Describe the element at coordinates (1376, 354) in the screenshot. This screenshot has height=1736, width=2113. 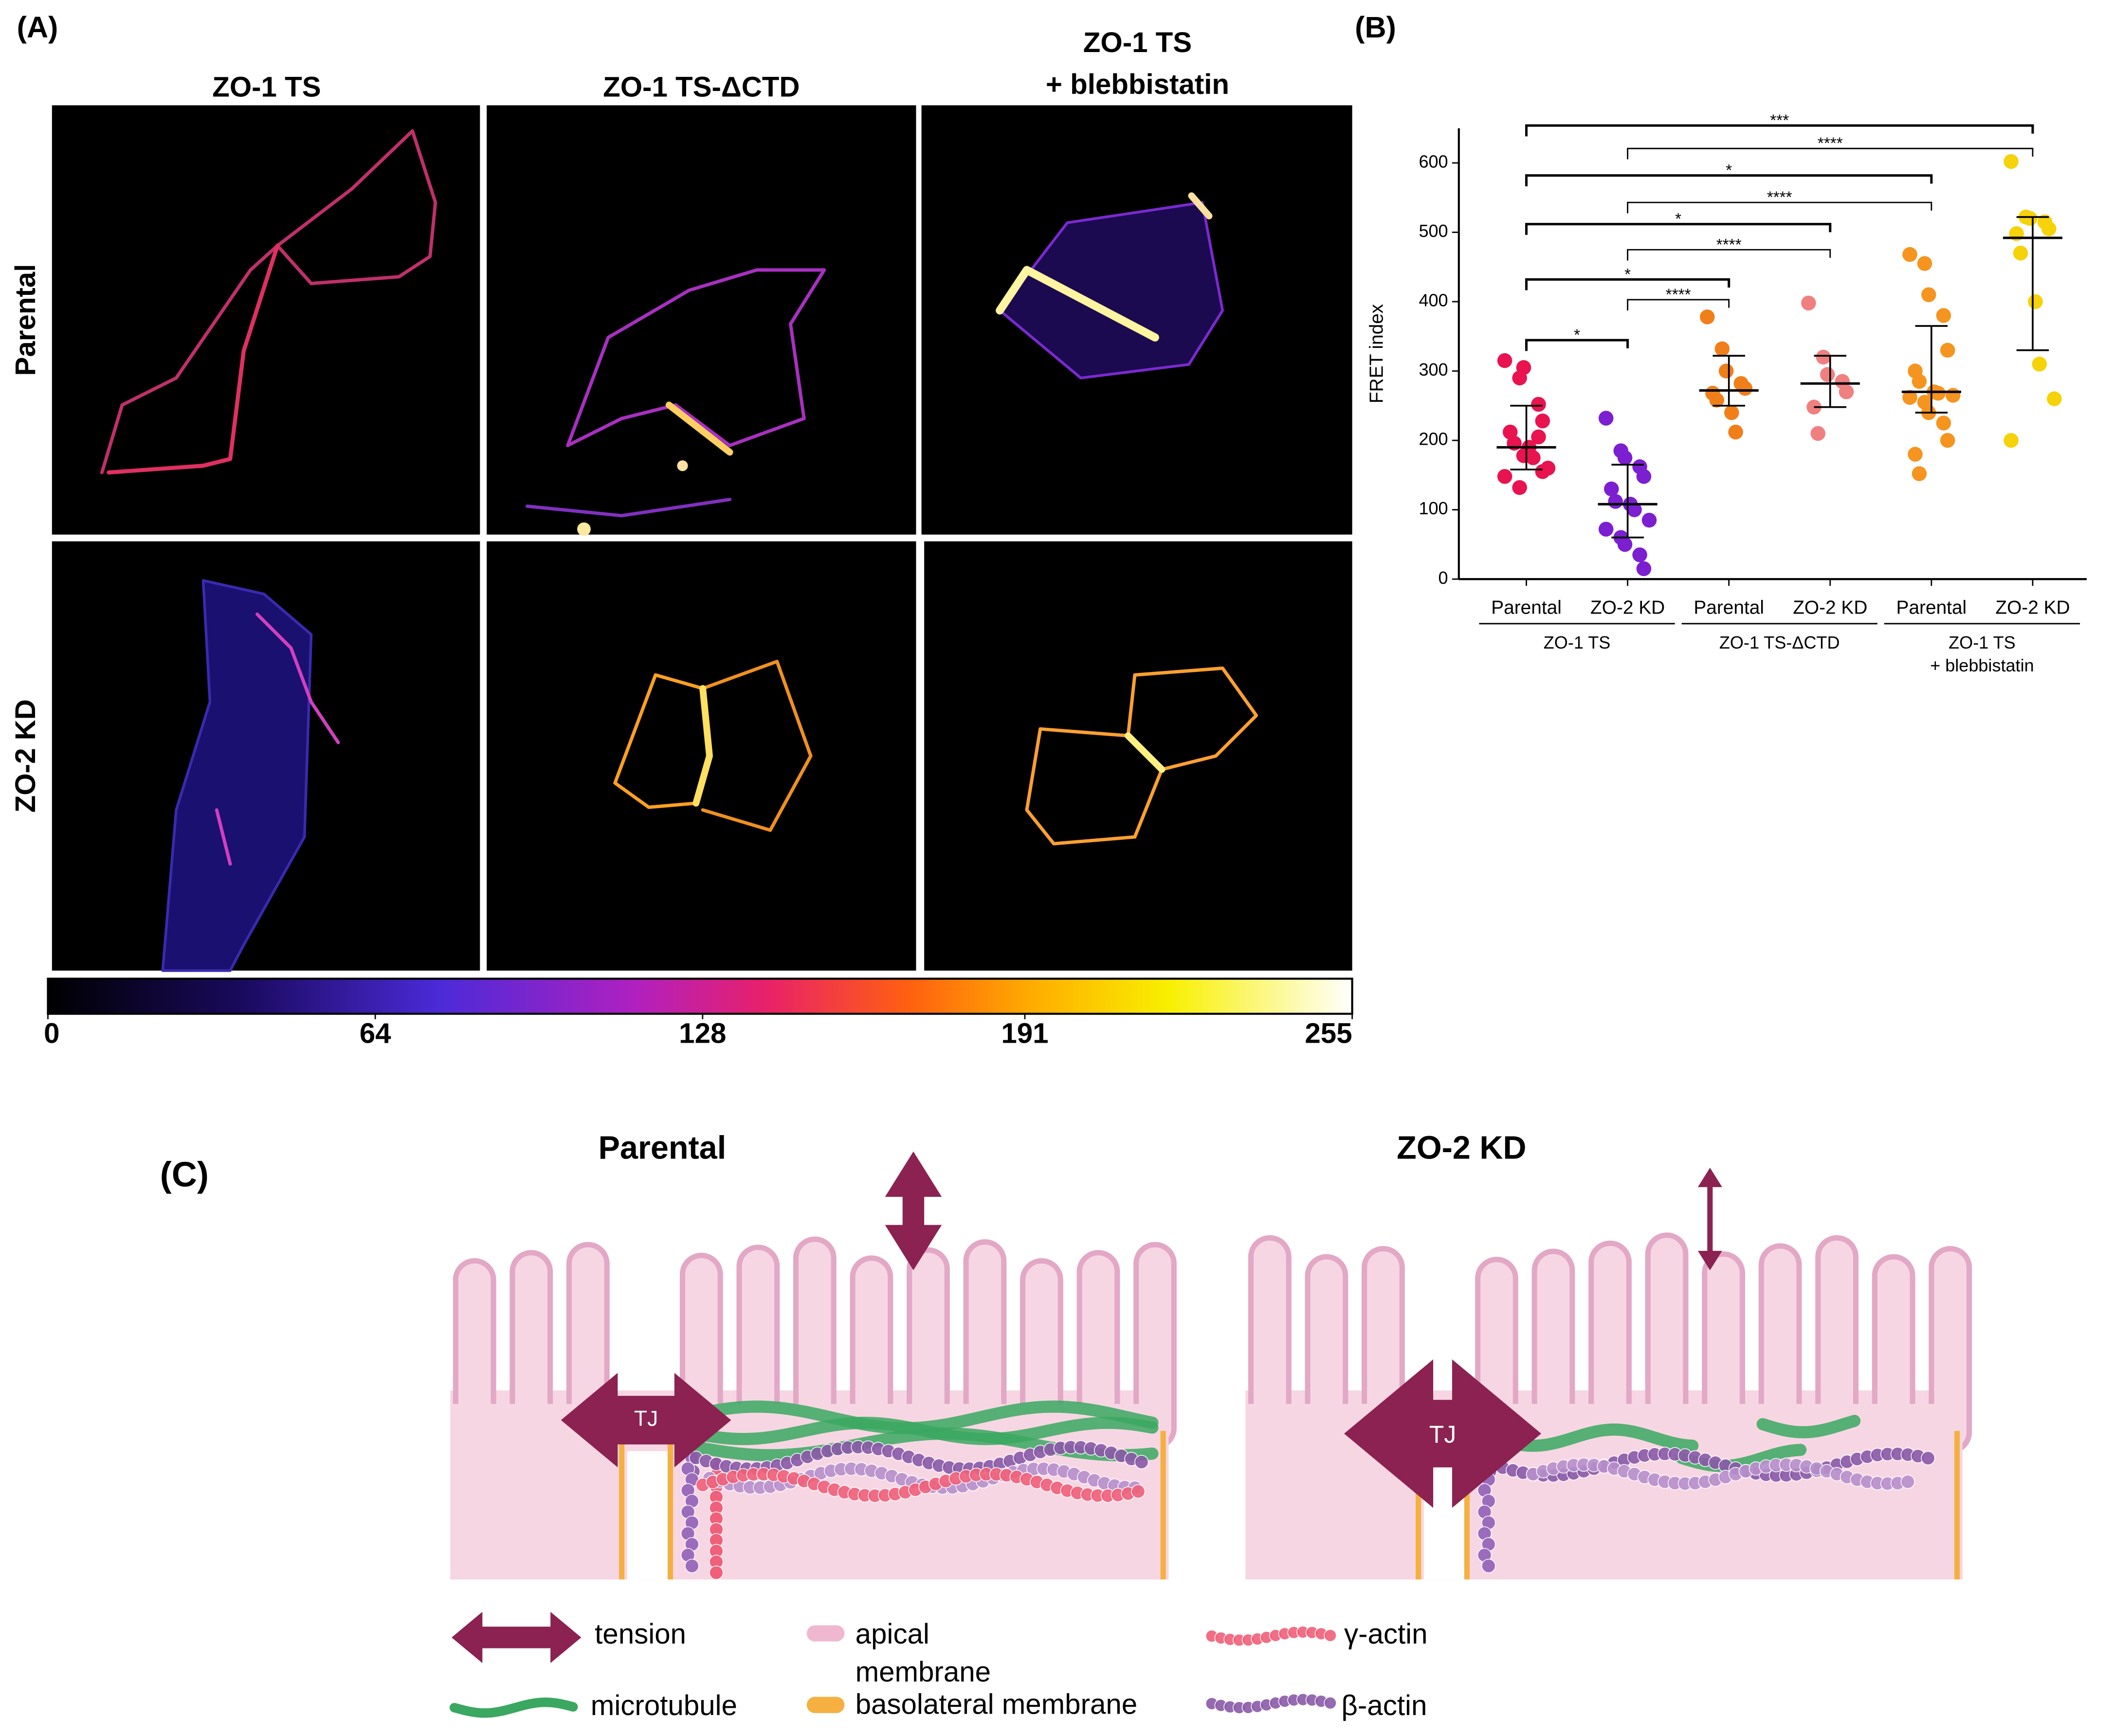
I see `y-axis-label: FRET index` at that location.